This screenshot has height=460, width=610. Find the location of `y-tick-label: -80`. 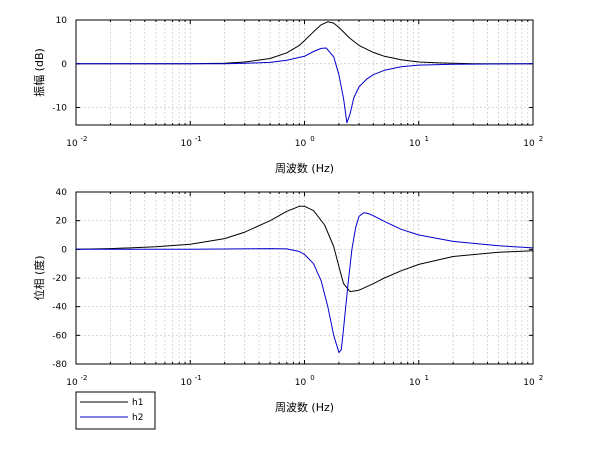

y-tick-label: -80 is located at coordinates (59, 365).